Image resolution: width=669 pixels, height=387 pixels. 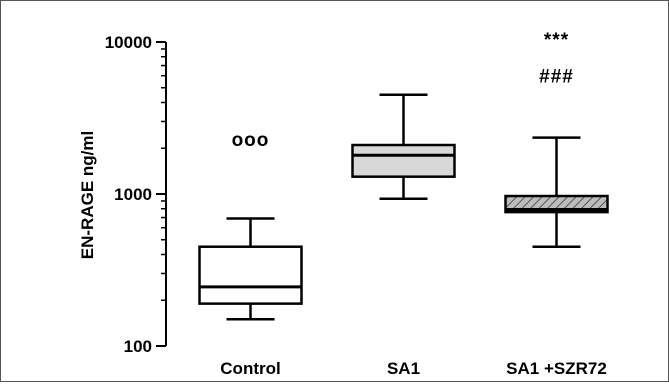 What do you see at coordinates (251, 140) in the screenshot?
I see `significance-annotation: ooo` at bounding box center [251, 140].